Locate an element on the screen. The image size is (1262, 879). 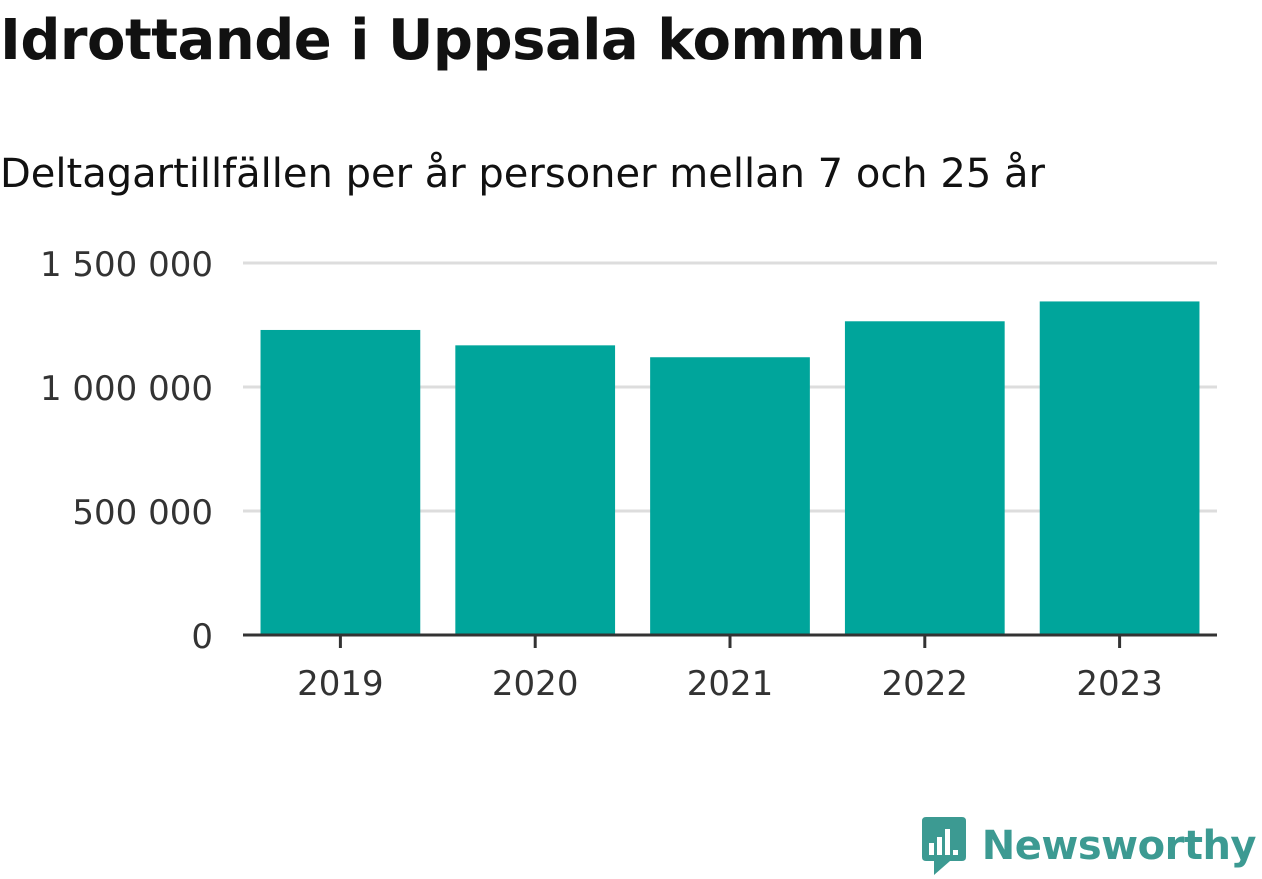
bar-2023 is located at coordinates (1119, 468).